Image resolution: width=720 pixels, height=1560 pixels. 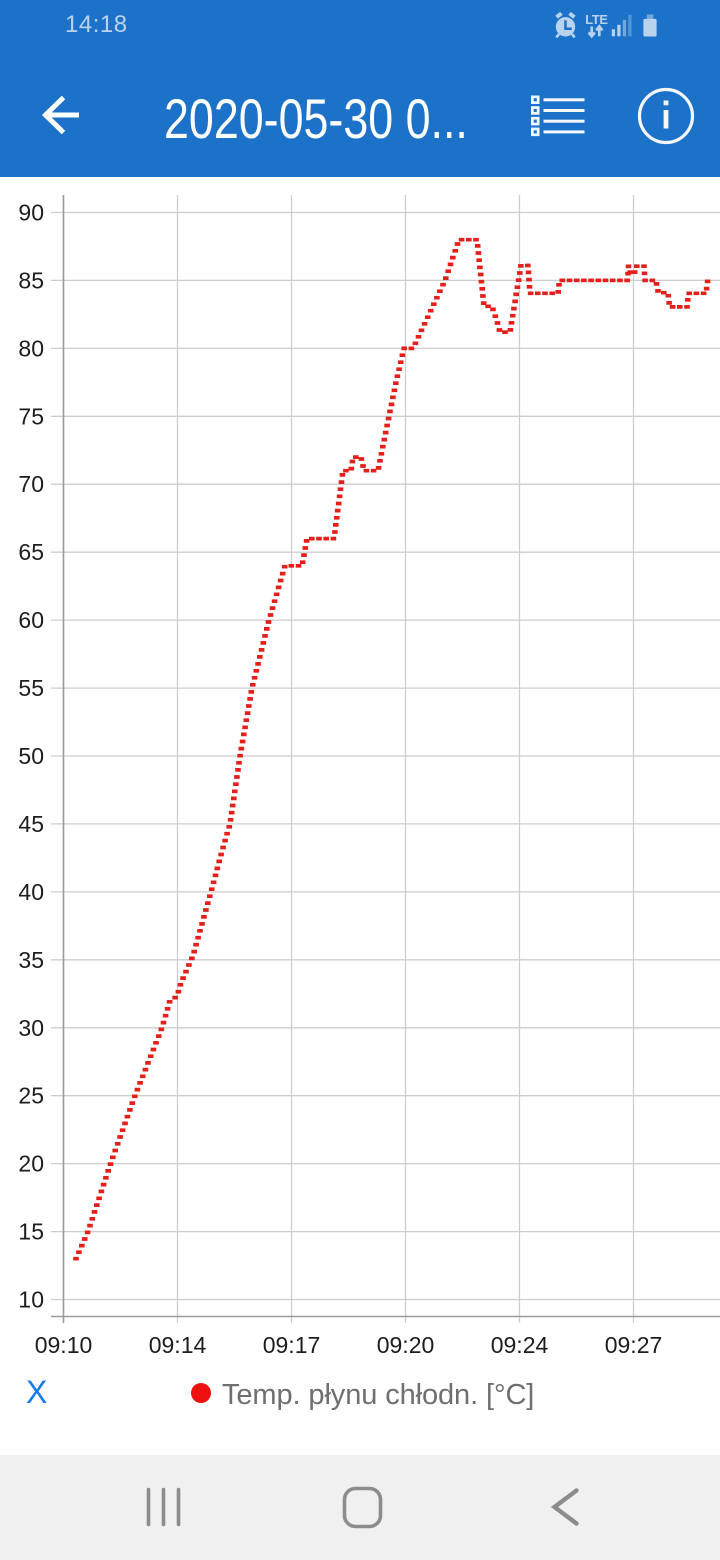 What do you see at coordinates (31, 1164) in the screenshot?
I see `svg-text: 20` at bounding box center [31, 1164].